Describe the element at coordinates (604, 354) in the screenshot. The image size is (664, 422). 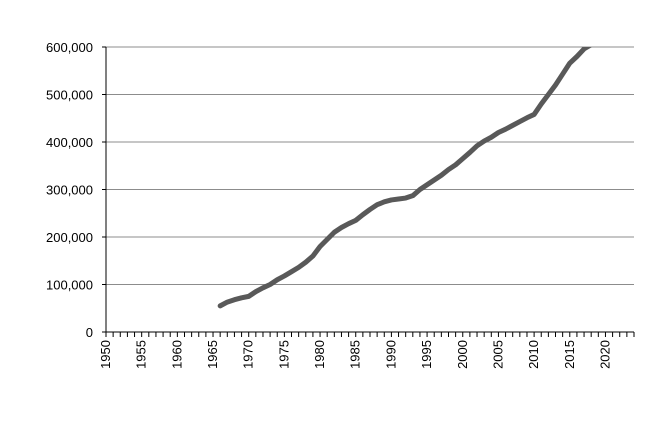
I see `x-tick-label: 2020` at that location.